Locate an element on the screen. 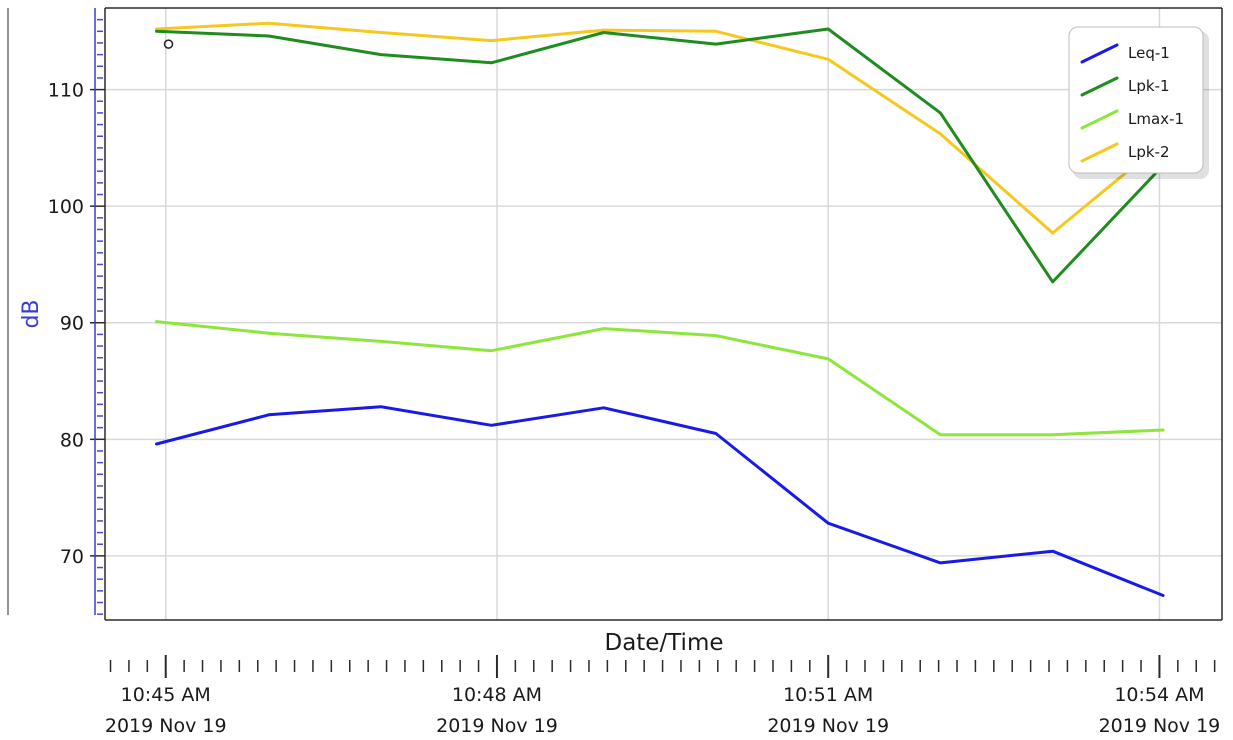 The width and height of the screenshot is (1233, 740). y-tick-label: 90 is located at coordinates (72, 324).